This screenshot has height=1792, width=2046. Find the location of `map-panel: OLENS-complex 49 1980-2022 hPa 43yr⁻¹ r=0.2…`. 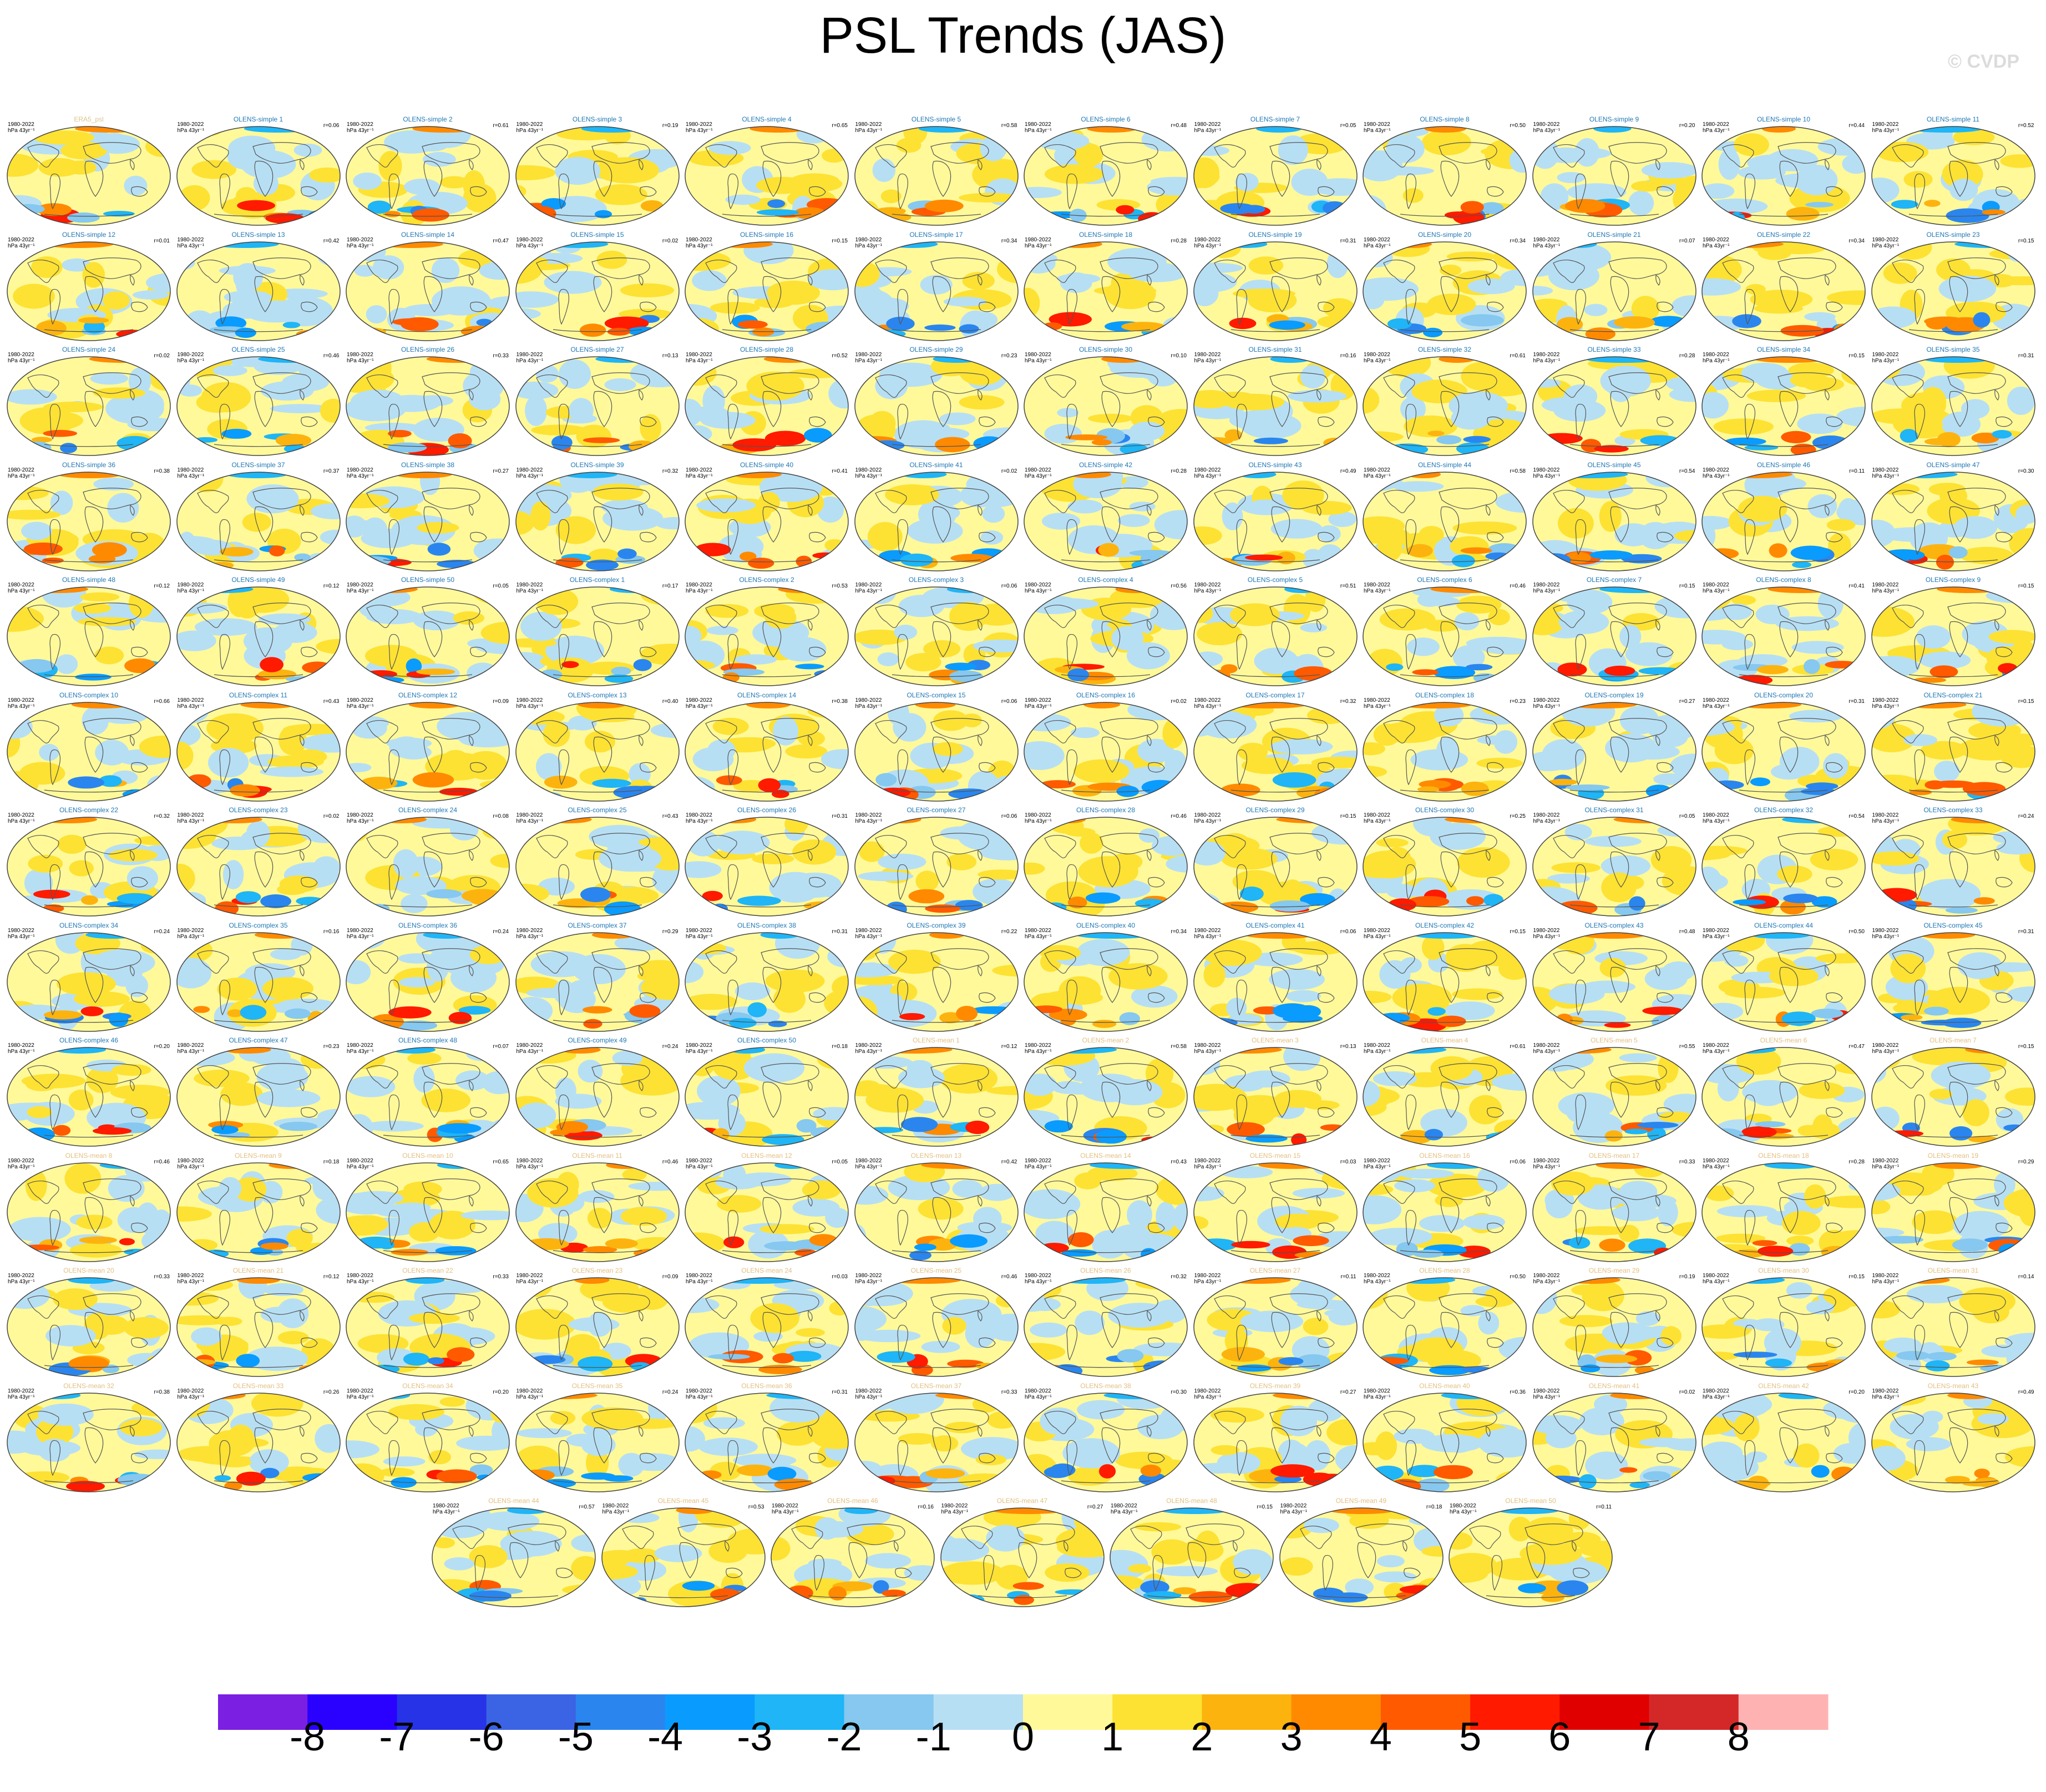

map-panel: OLENS-complex 49 1980-2022 hPa 43yr⁻¹ r=0.2… is located at coordinates (597, 1092).